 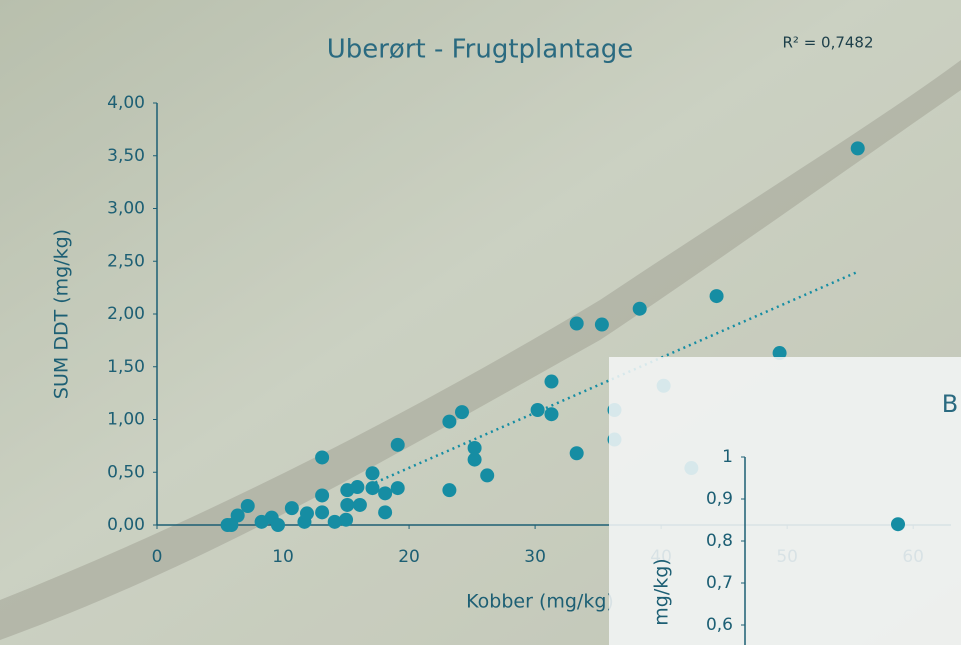 I want to click on x-tick-label: 10, so click(x=283, y=557).